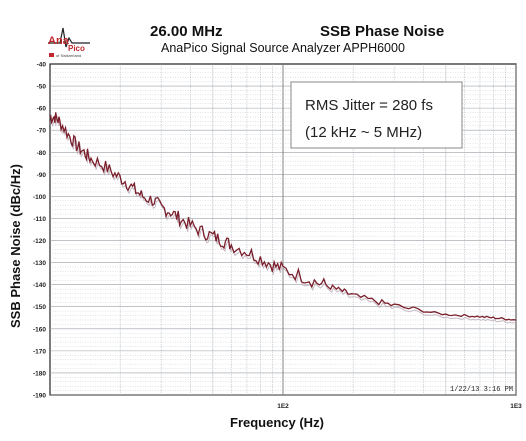  I want to click on logo-brand-top: Ana, so click(59, 41).